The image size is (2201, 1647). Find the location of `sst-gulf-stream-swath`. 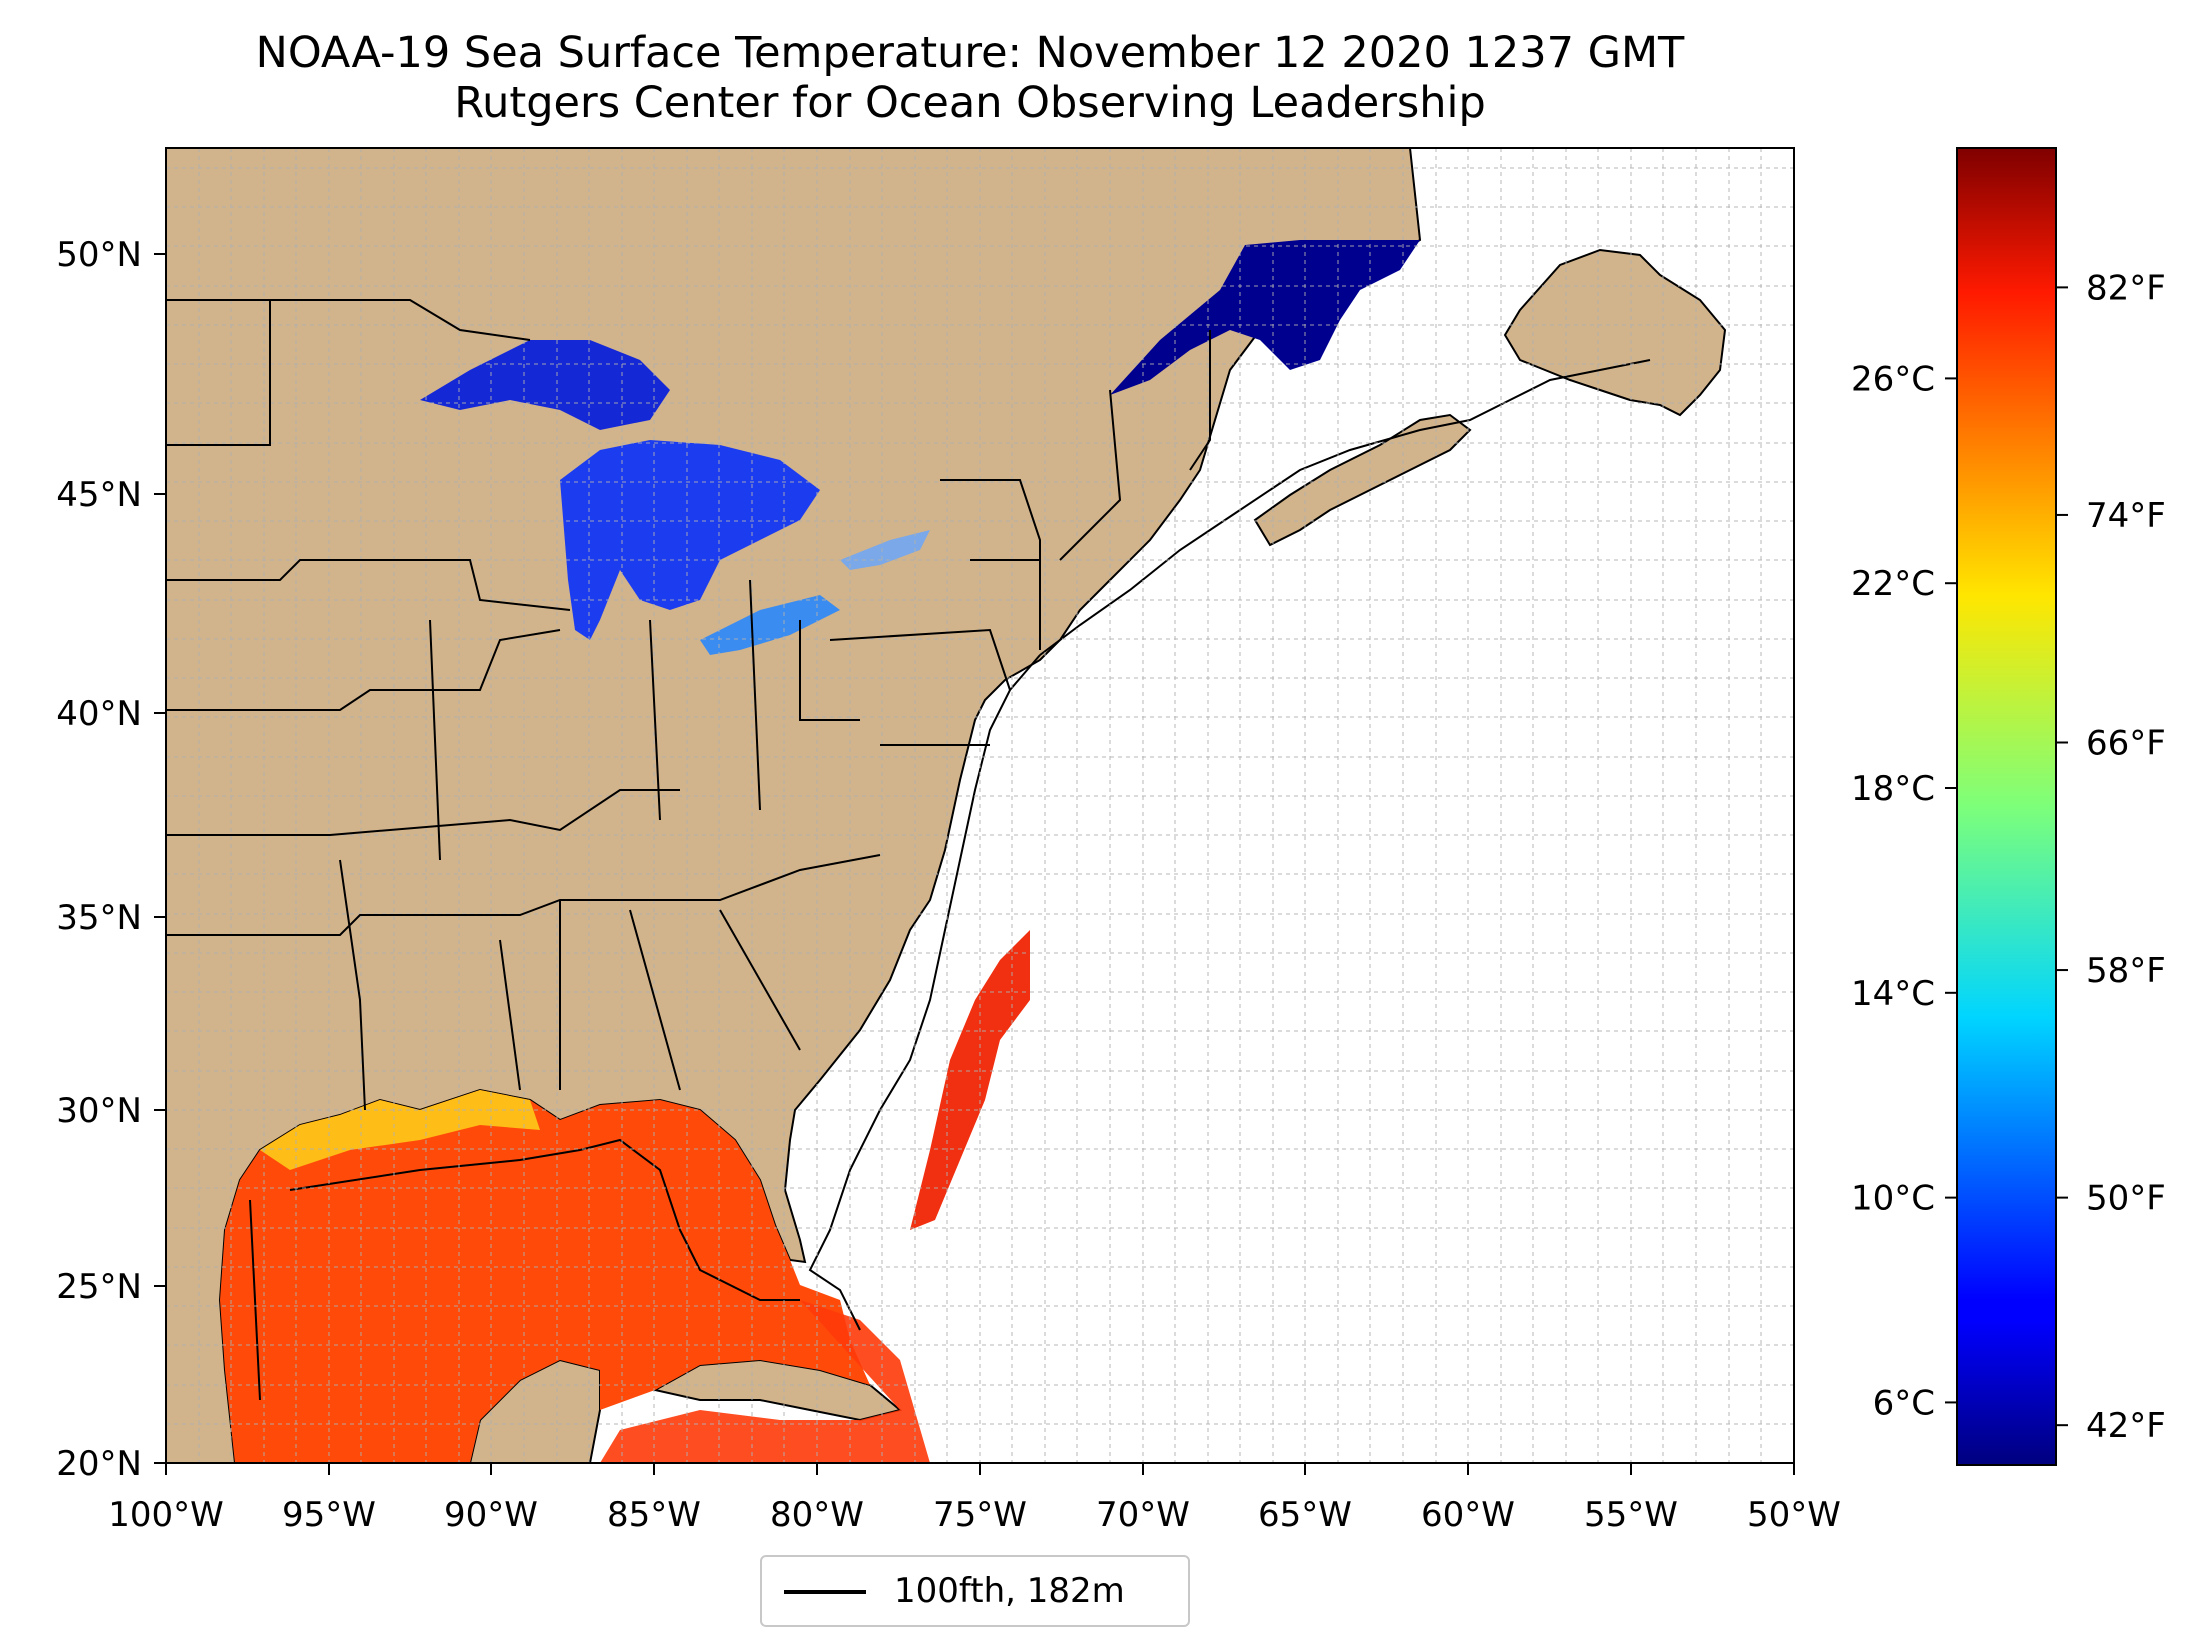

sst-gulf-stream-swath is located at coordinates (970, 1080).